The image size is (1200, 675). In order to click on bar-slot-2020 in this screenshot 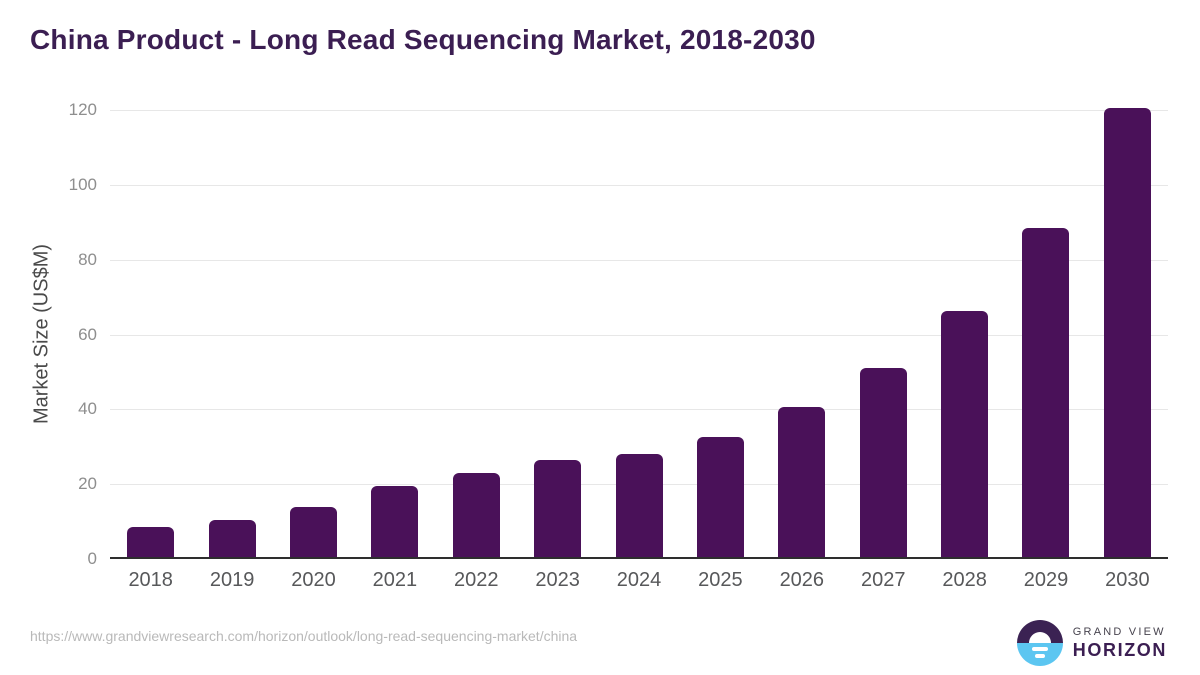, I will do `click(313, 332)`.